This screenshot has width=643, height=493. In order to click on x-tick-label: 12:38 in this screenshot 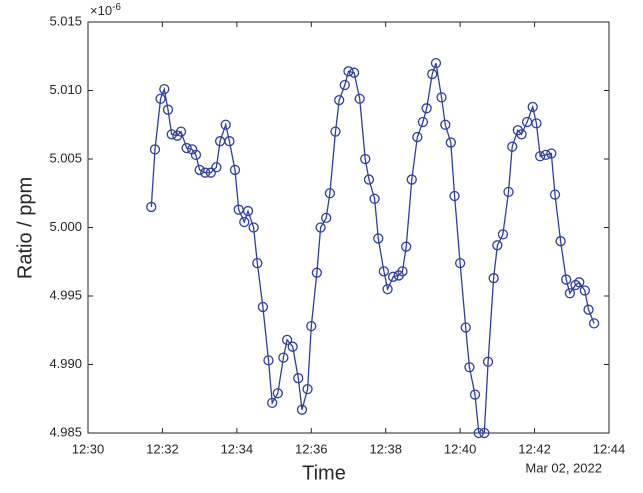, I will do `click(385, 448)`.